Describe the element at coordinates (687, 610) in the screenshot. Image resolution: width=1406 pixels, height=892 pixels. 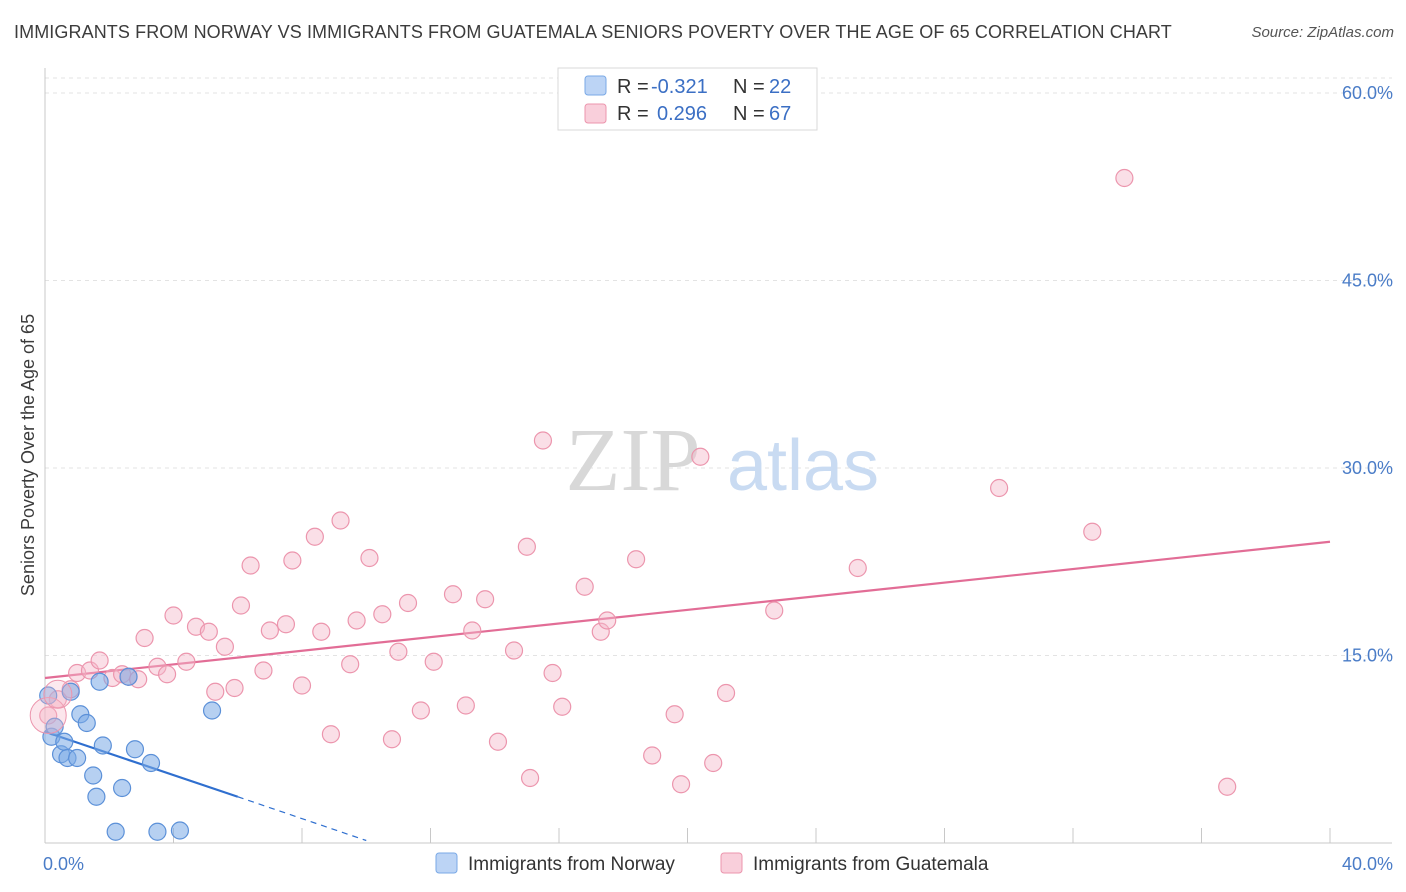
I see `trend-line-guatemala` at that location.